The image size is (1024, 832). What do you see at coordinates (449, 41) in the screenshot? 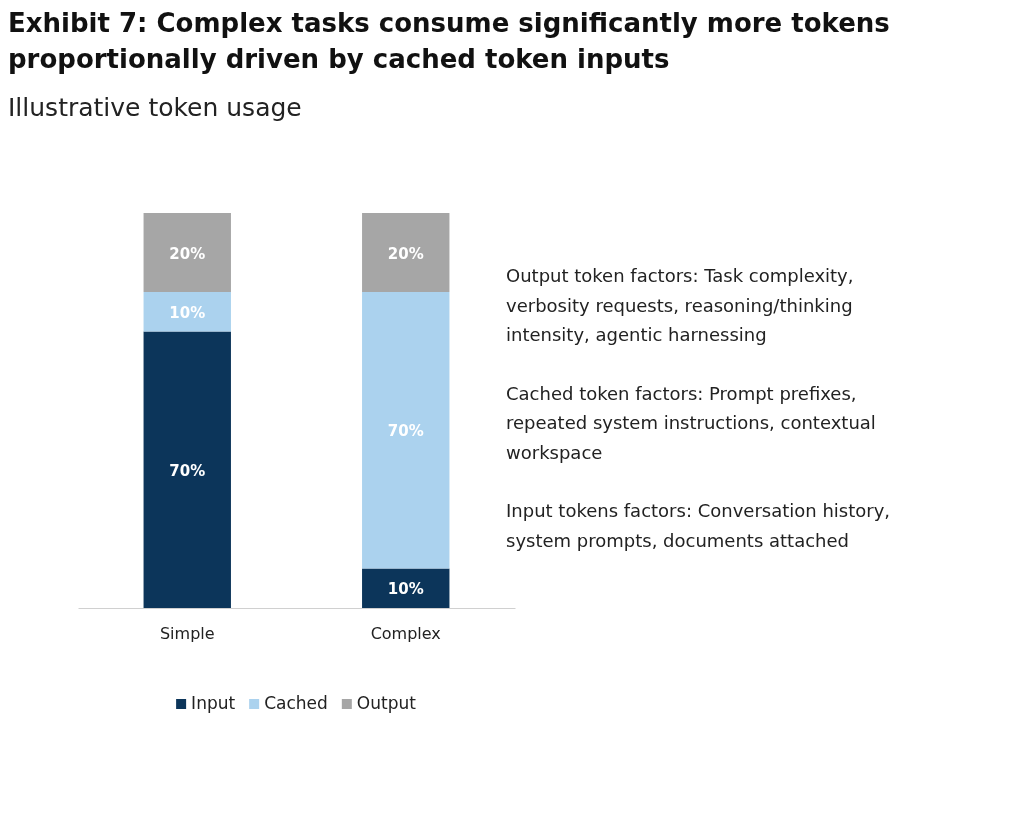
I see `chart-title: Exhibit 7: Complex tasks consume significantly more tokens proportionally driven by cached token inputs` at bounding box center [449, 41].